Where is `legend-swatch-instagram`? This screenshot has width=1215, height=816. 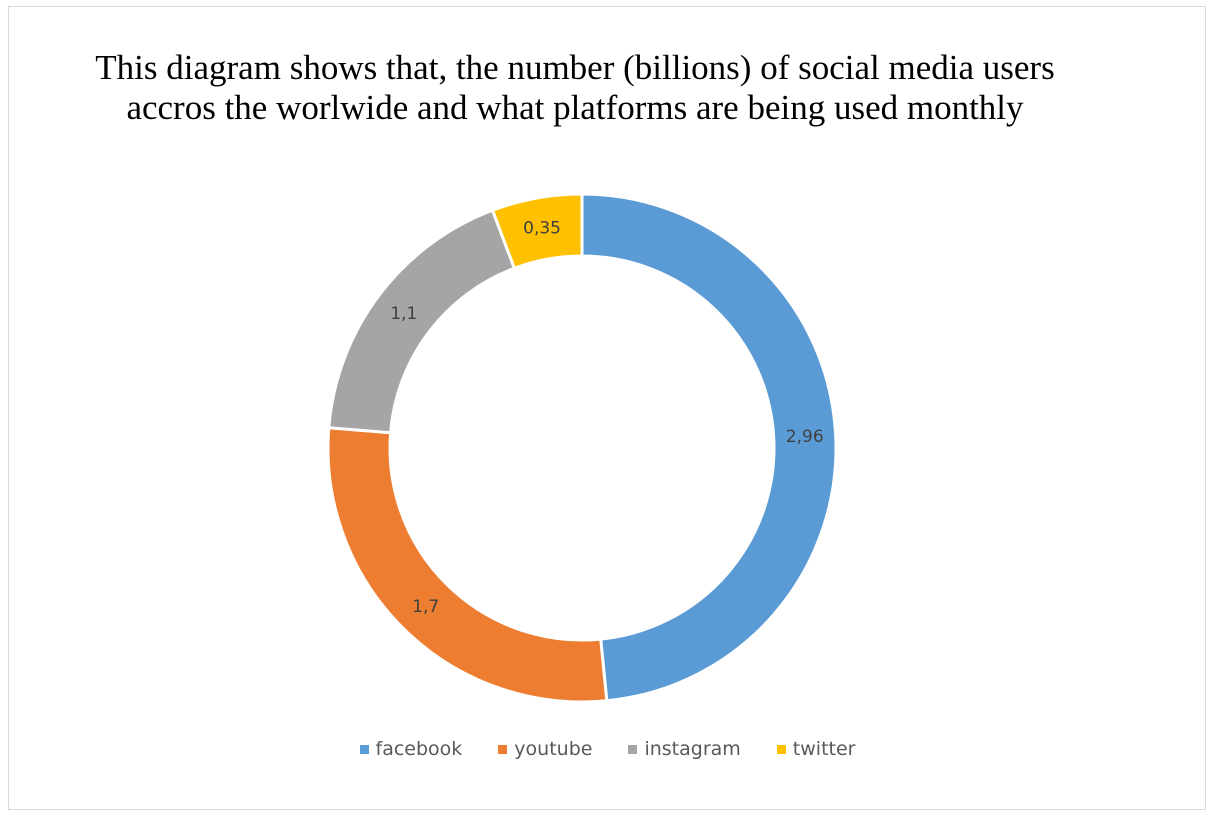
legend-swatch-instagram is located at coordinates (633, 749).